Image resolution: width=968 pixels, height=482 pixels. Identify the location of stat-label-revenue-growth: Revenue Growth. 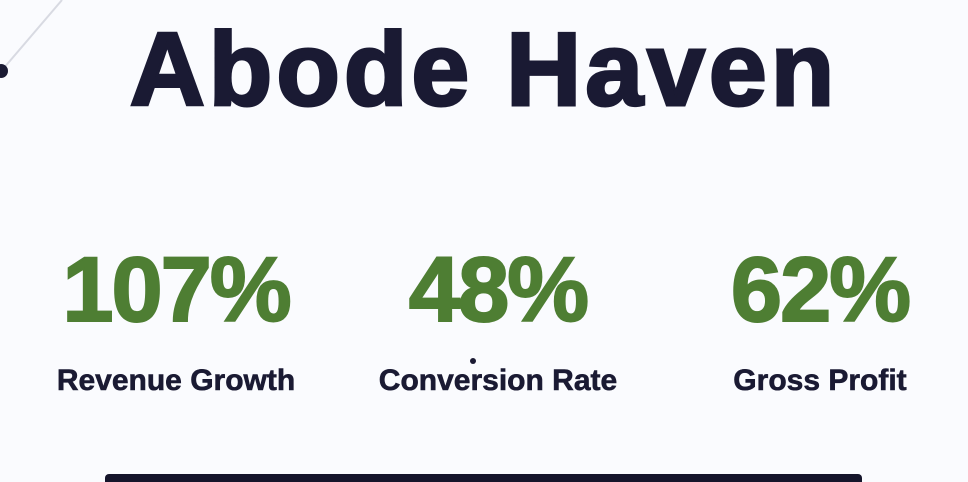
(176, 380).